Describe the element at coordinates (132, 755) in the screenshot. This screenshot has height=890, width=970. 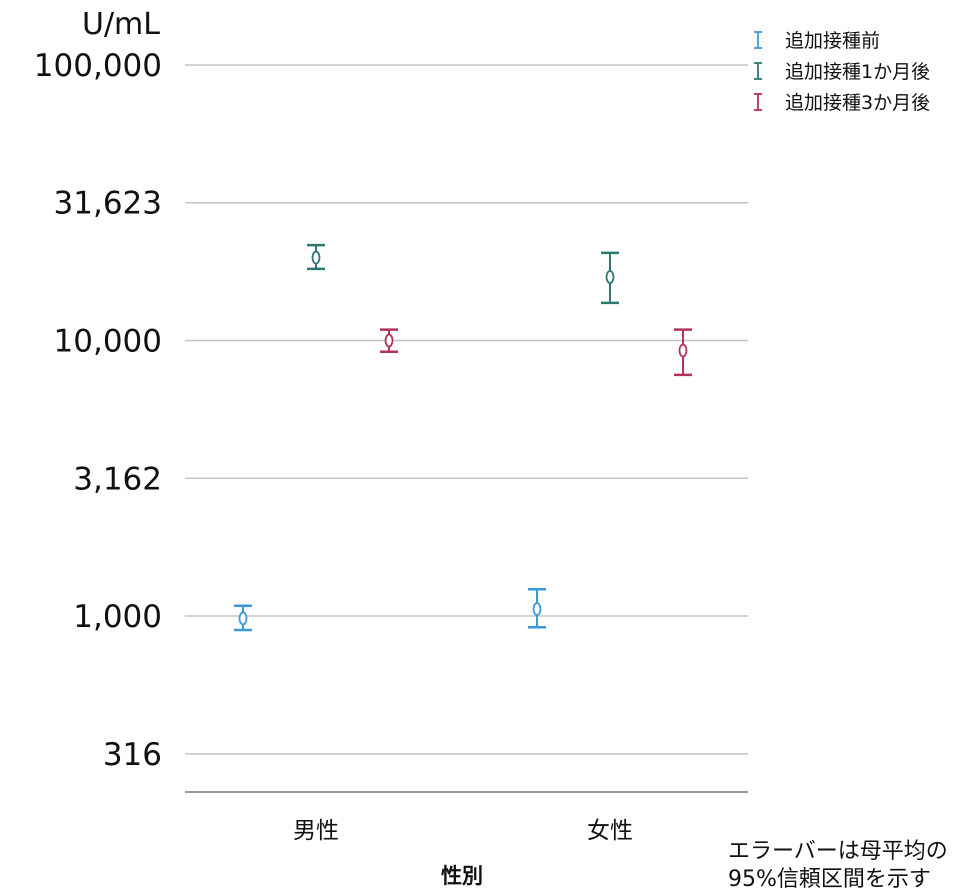
I see `y-tick-label: 316` at that location.